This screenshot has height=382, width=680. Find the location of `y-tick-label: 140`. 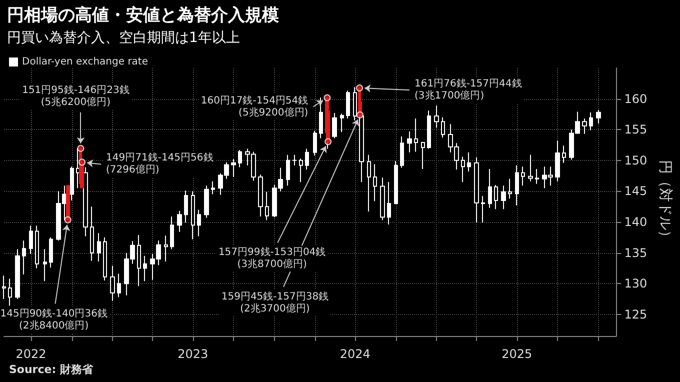

y-tick-label: 140 is located at coordinates (636, 222).